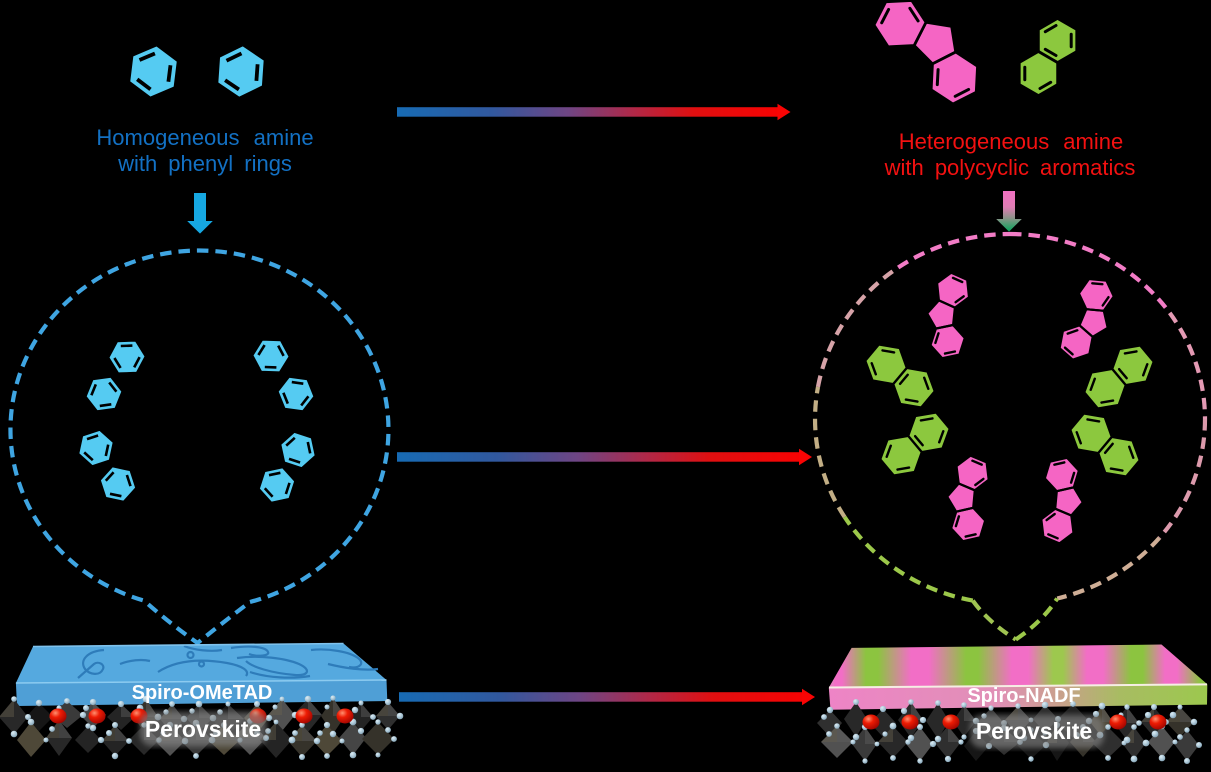 This screenshot has height=772, width=1211. I want to click on svg-text: Homogeneous amine, so click(204, 137).